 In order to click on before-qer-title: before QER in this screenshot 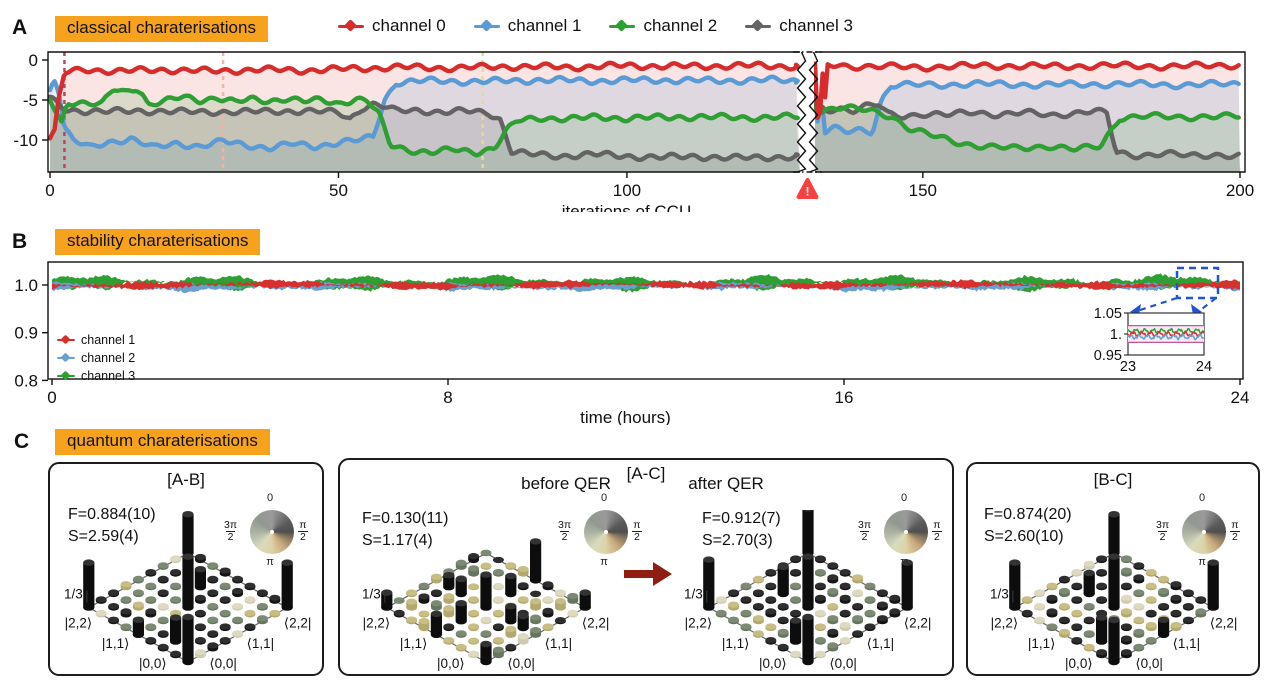, I will do `click(566, 483)`.